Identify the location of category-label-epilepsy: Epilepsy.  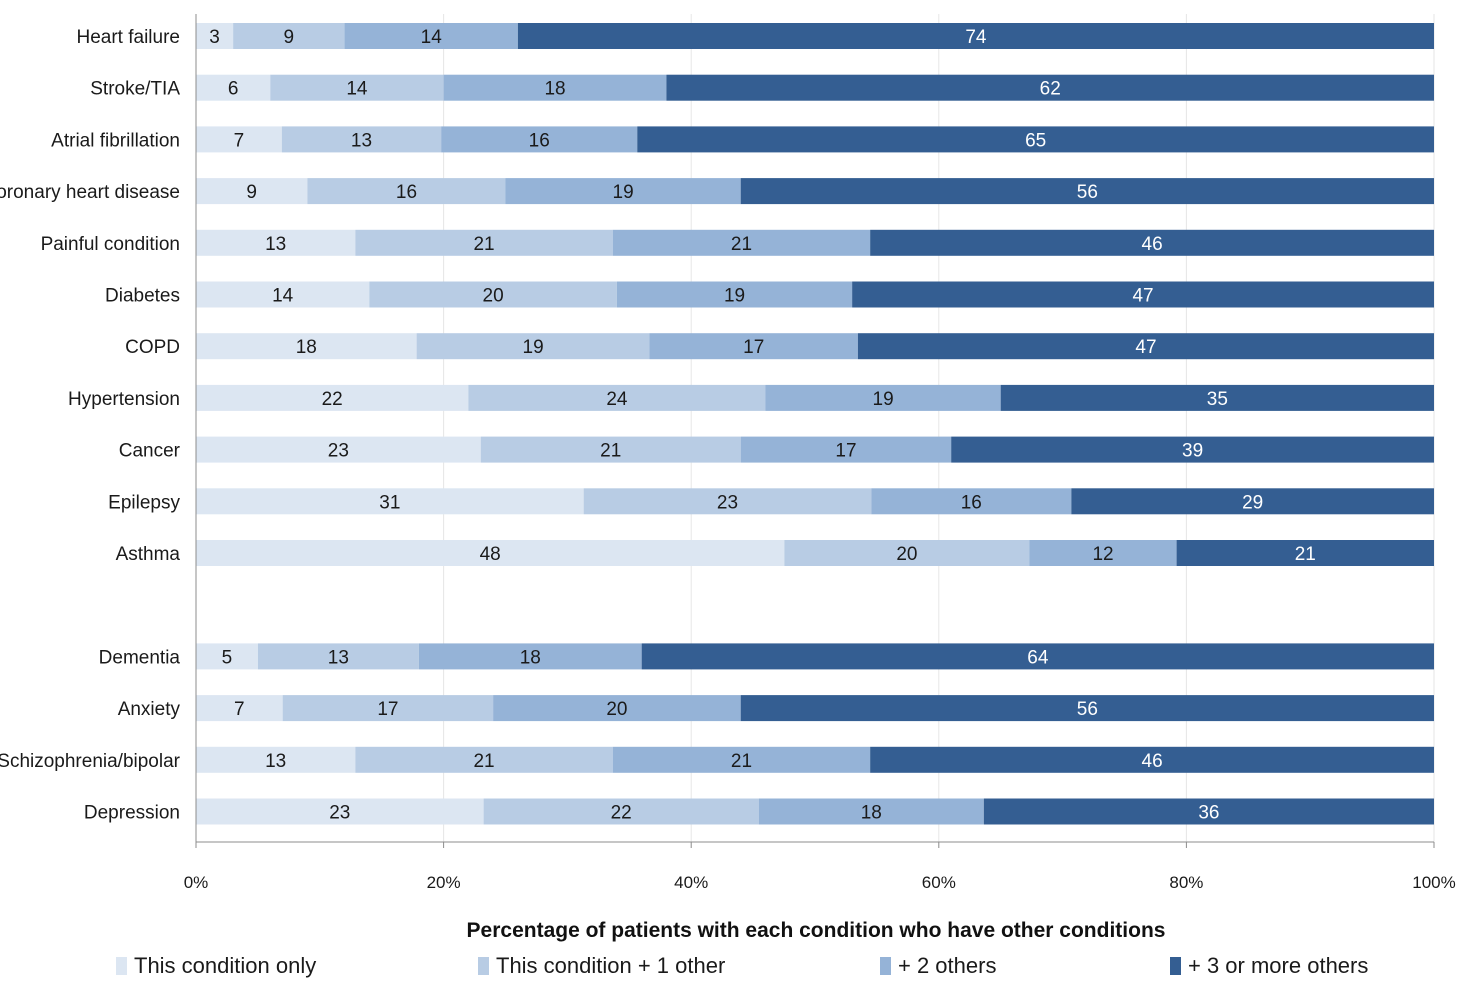
(144, 502).